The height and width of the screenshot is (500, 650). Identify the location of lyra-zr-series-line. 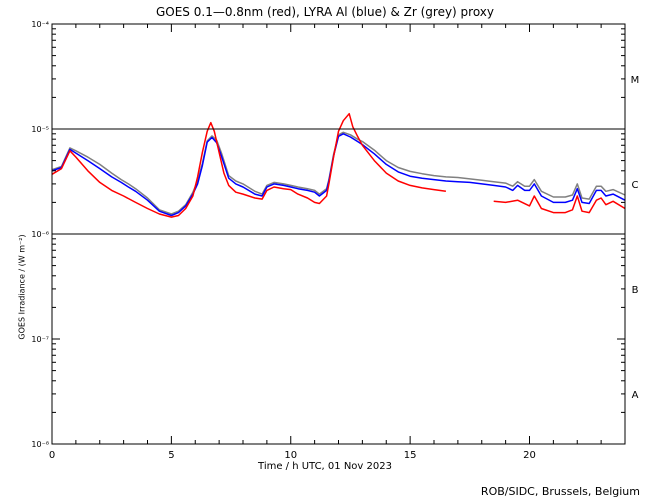
(338, 173).